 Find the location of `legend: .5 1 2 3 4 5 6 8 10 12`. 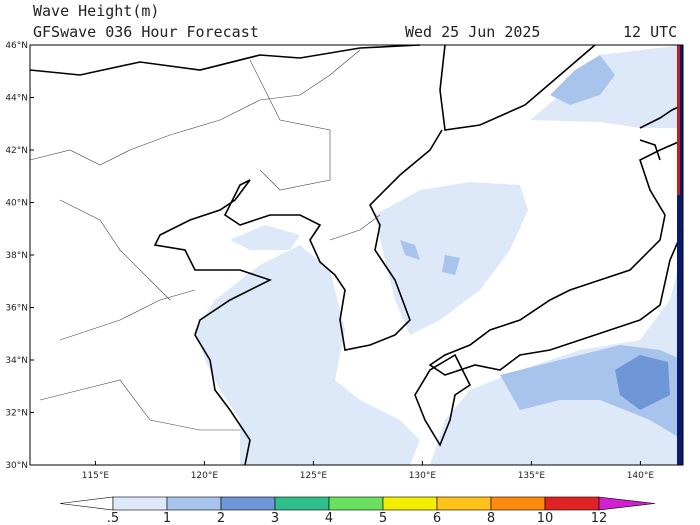

legend: .5 1 2 3 4 5 6 8 10 12 is located at coordinates (357, 510).